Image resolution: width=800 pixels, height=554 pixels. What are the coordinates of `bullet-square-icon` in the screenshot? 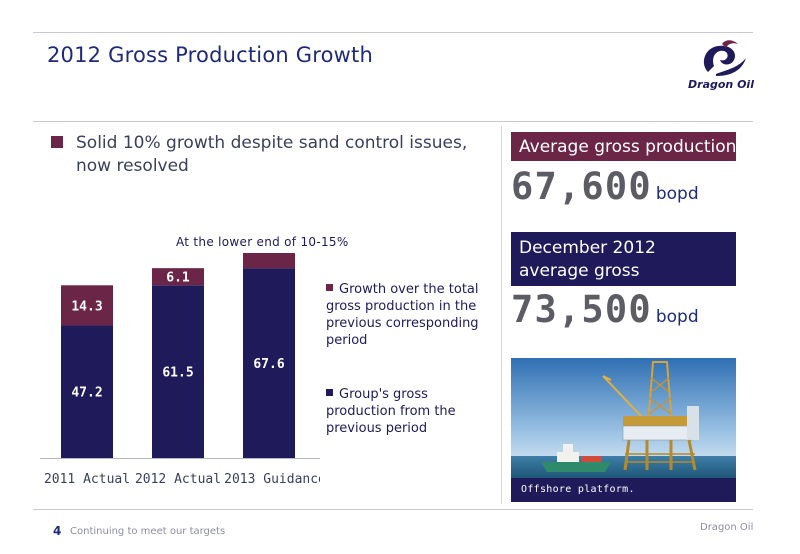 It's located at (57, 142).